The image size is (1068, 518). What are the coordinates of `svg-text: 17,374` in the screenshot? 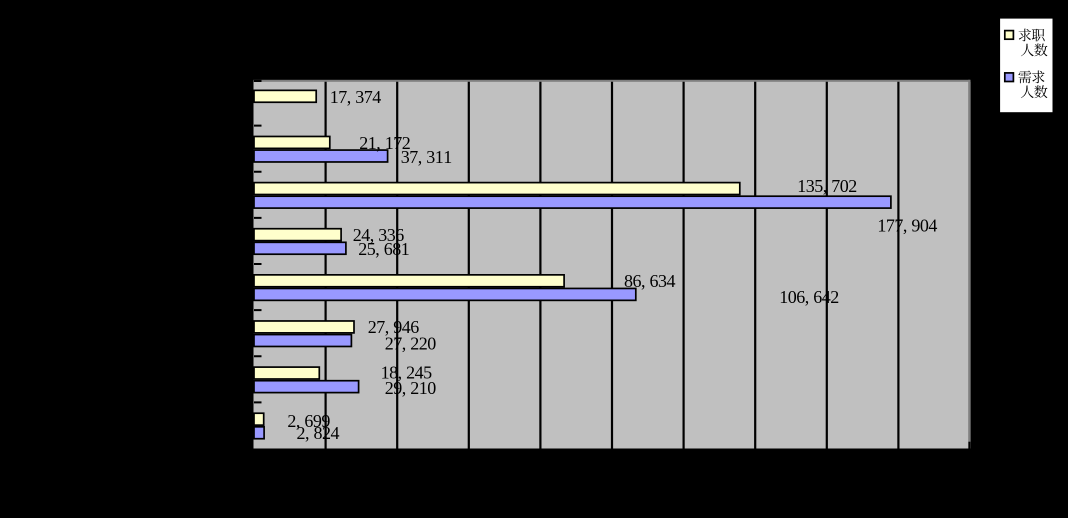 It's located at (356, 97).